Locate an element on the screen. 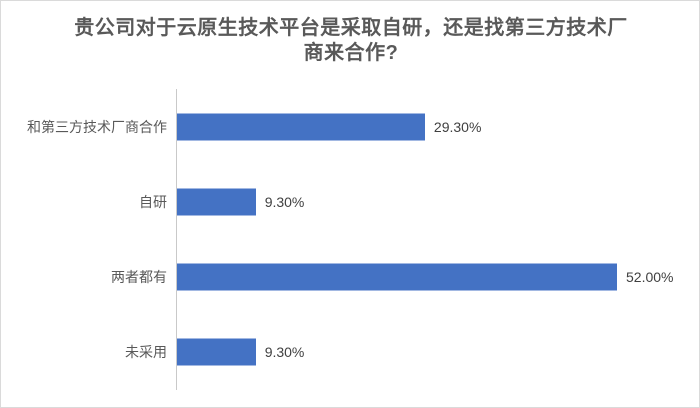 The height and width of the screenshot is (408, 700). category-label: 自研 is located at coordinates (153, 201).